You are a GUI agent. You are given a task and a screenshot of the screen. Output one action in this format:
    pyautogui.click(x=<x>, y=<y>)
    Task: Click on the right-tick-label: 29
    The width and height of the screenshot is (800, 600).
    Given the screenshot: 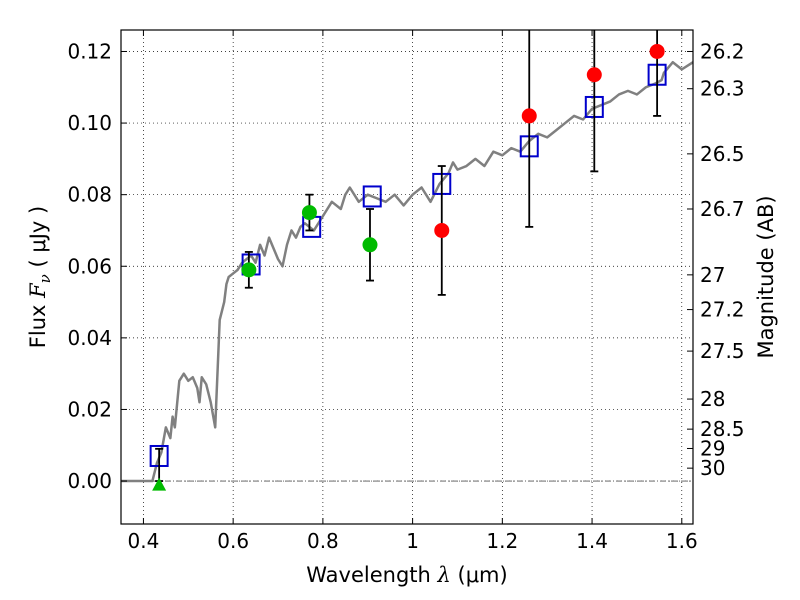 What is the action you would take?
    pyautogui.click(x=712, y=448)
    